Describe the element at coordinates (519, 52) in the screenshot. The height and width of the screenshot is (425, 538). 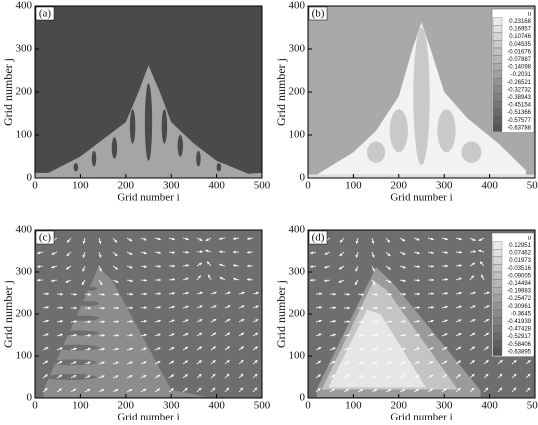
I see `colorbar-label: -0.01676` at that location.